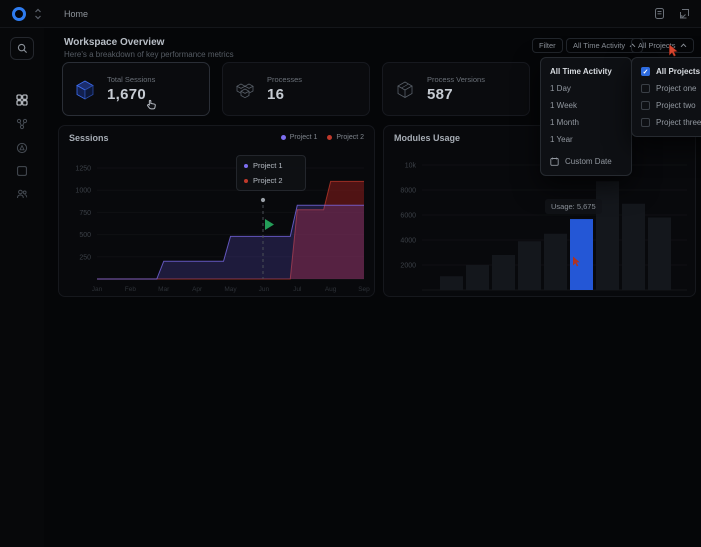  Describe the element at coordinates (405, 89) in the screenshot. I see `versions-cube-icon` at that location.